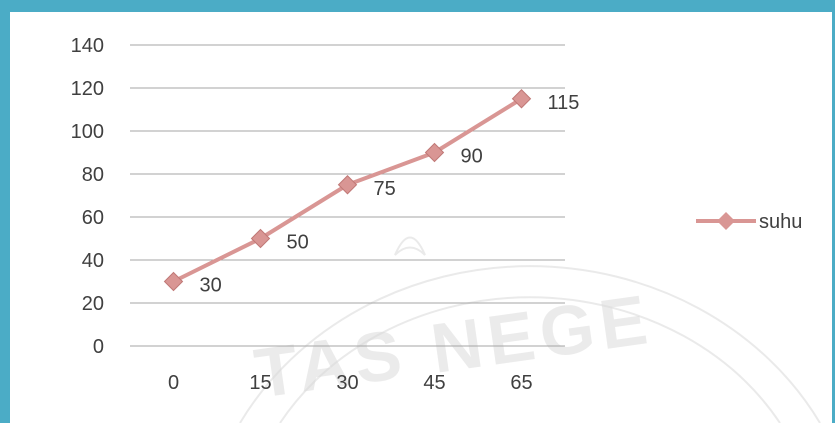 Image resolution: width=835 pixels, height=423 pixels. Describe the element at coordinates (173, 383) in the screenshot. I see `x-tick-label: 0` at that location.